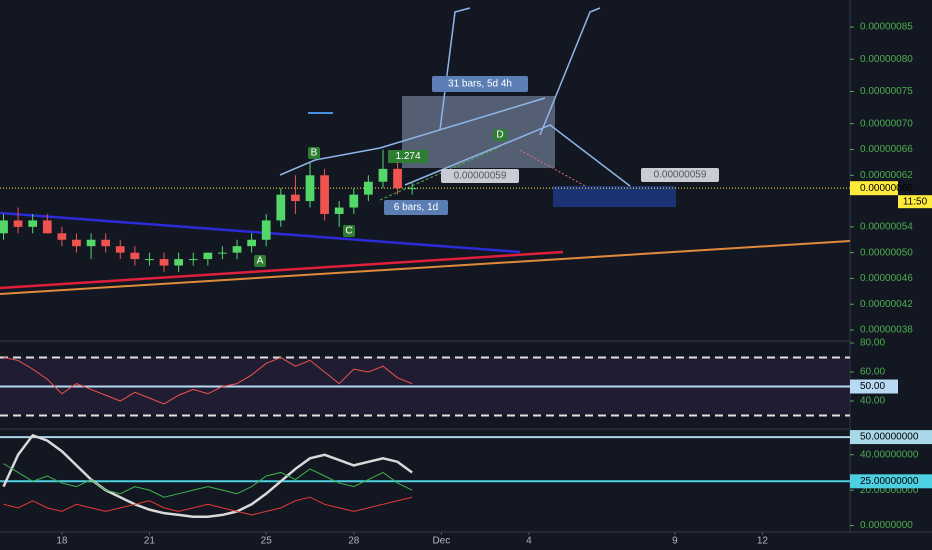 This screenshot has height=550, width=932. What do you see at coordinates (886, 188) in the screenshot?
I see `level-label: 0.00000060` at bounding box center [886, 188].